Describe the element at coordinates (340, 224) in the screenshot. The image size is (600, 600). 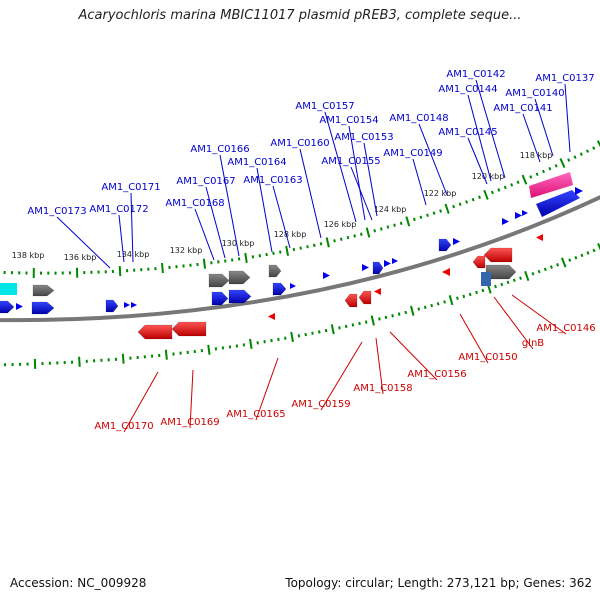
I see `kbp-tick-label: 126 kbp` at that location.